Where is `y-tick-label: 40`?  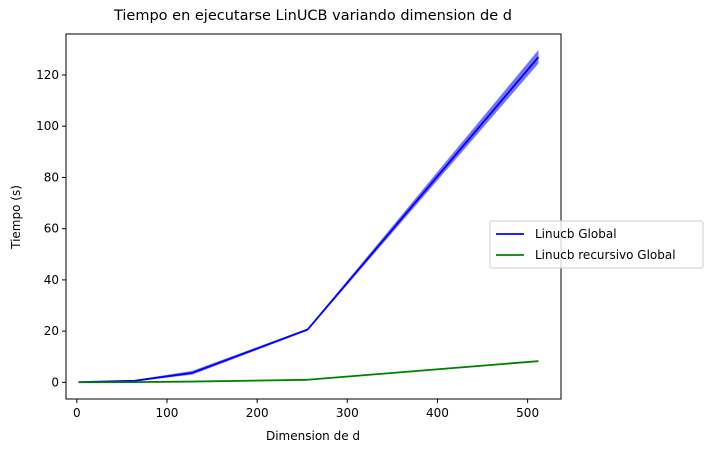
y-tick-label: 40 is located at coordinates (51, 280).